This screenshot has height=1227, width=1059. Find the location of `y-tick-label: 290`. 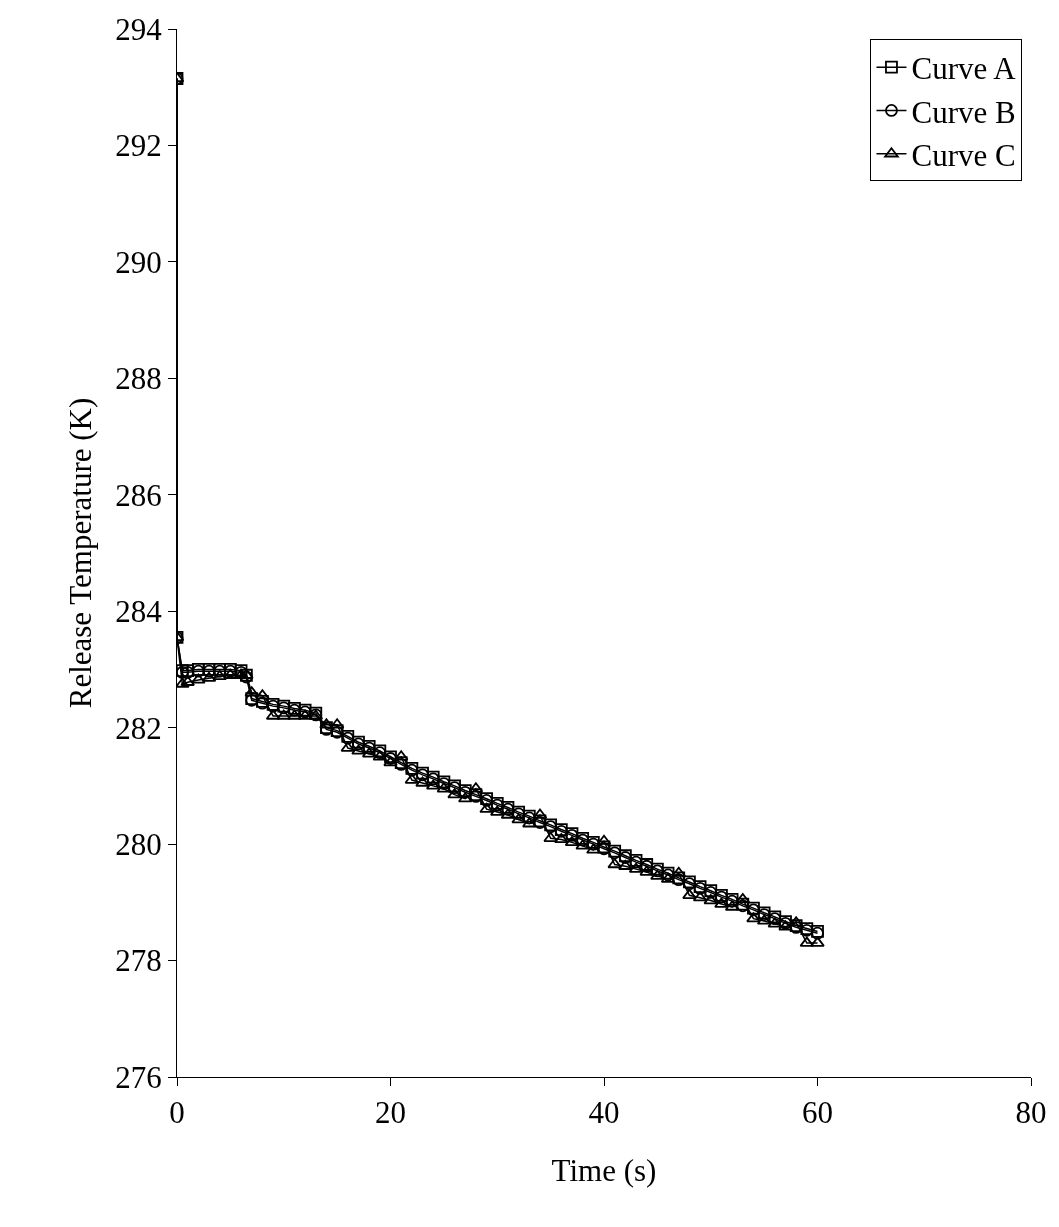

y-tick-label: 290 is located at coordinates (138, 262).